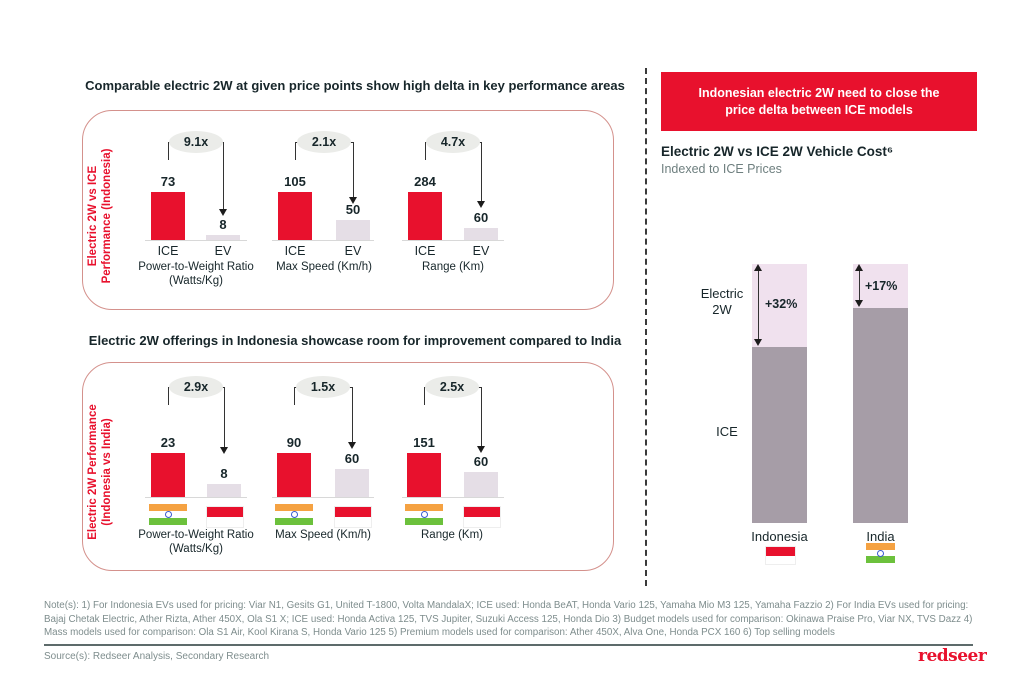 This screenshot has height=695, width=1024. I want to click on section-divider, so click(646, 327).